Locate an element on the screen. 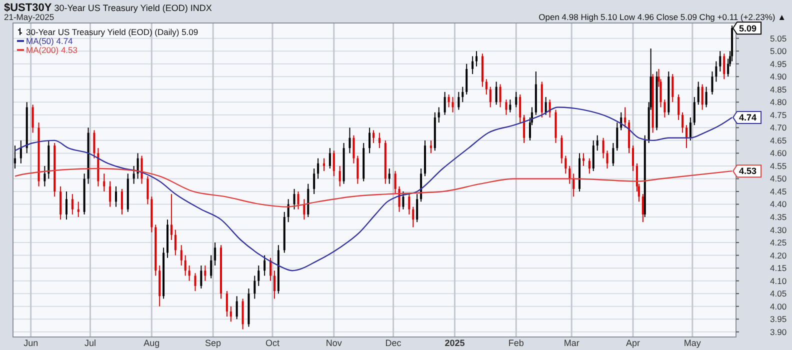  y-tick-label: 4.35 is located at coordinates (778, 217).